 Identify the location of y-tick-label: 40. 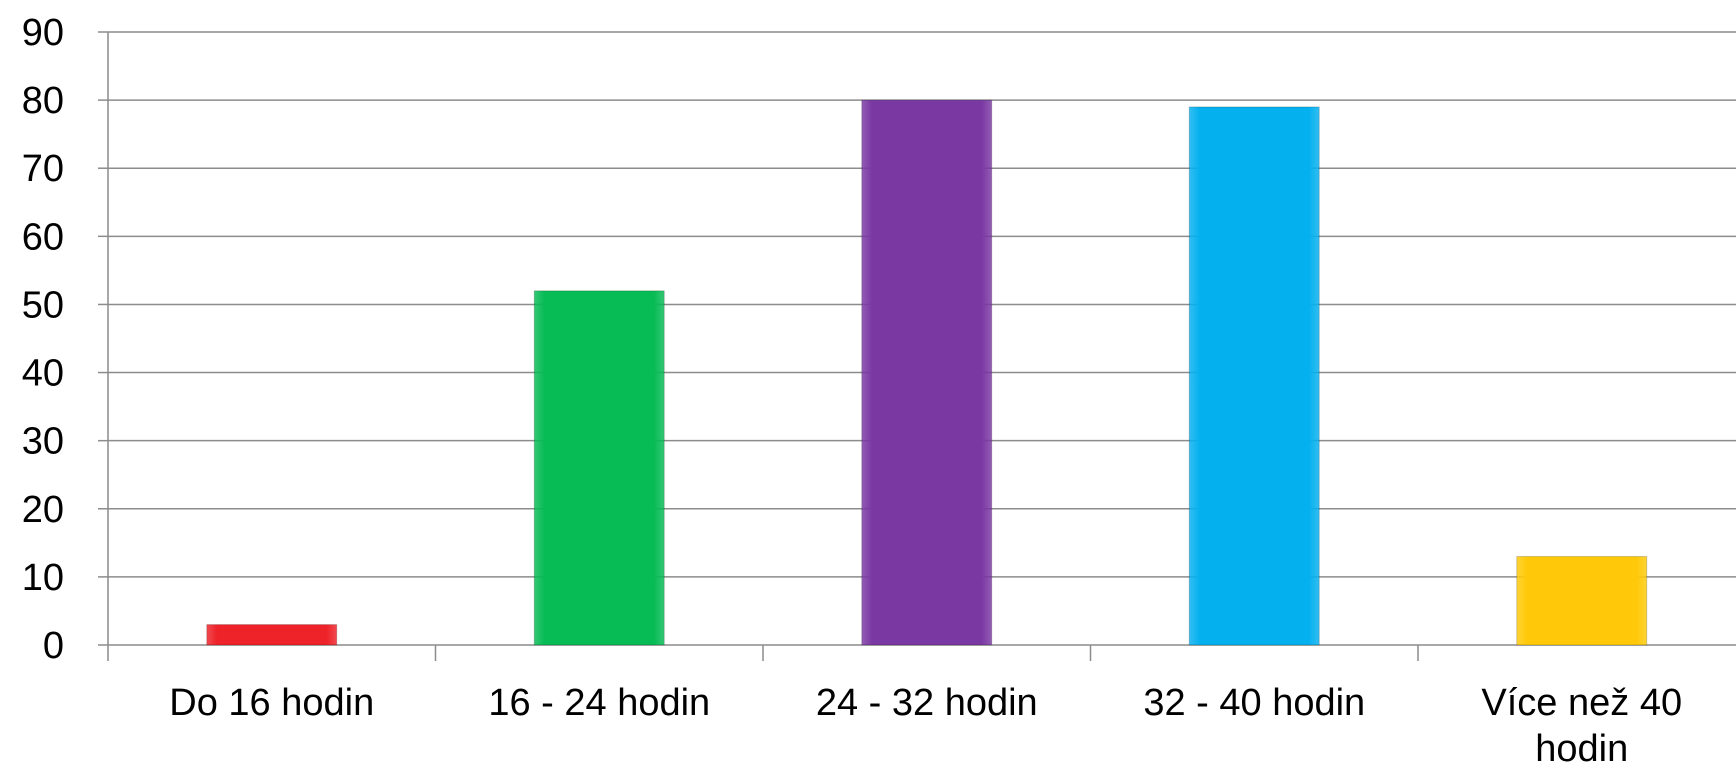
(43, 374).